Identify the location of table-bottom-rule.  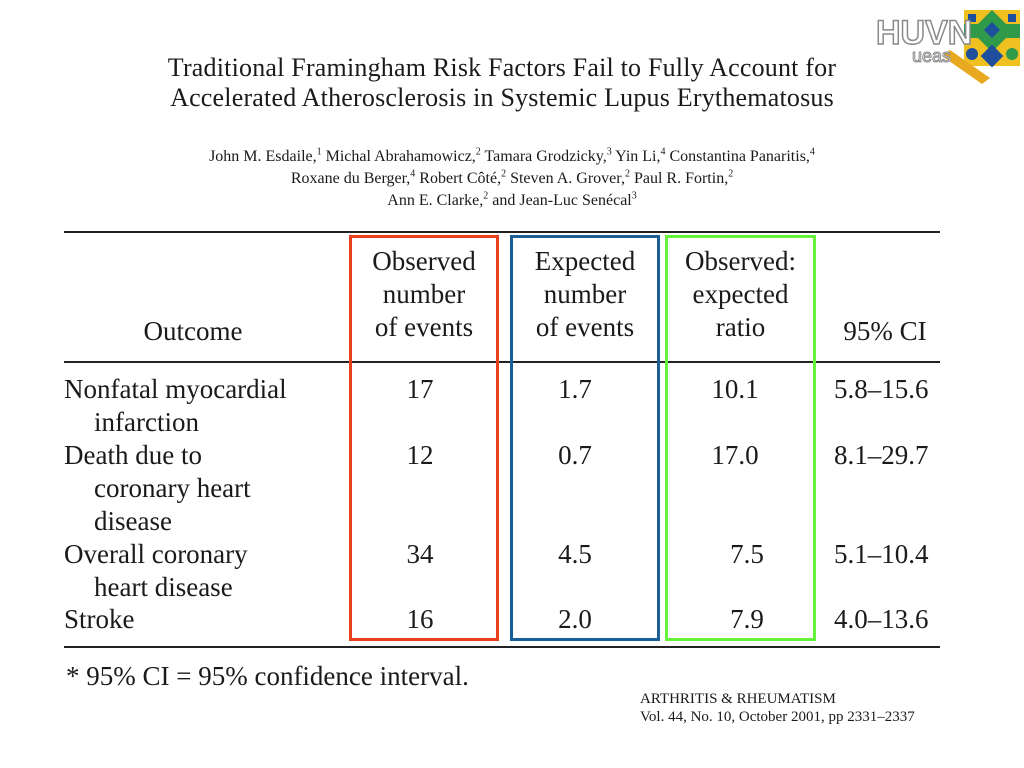
(502, 647).